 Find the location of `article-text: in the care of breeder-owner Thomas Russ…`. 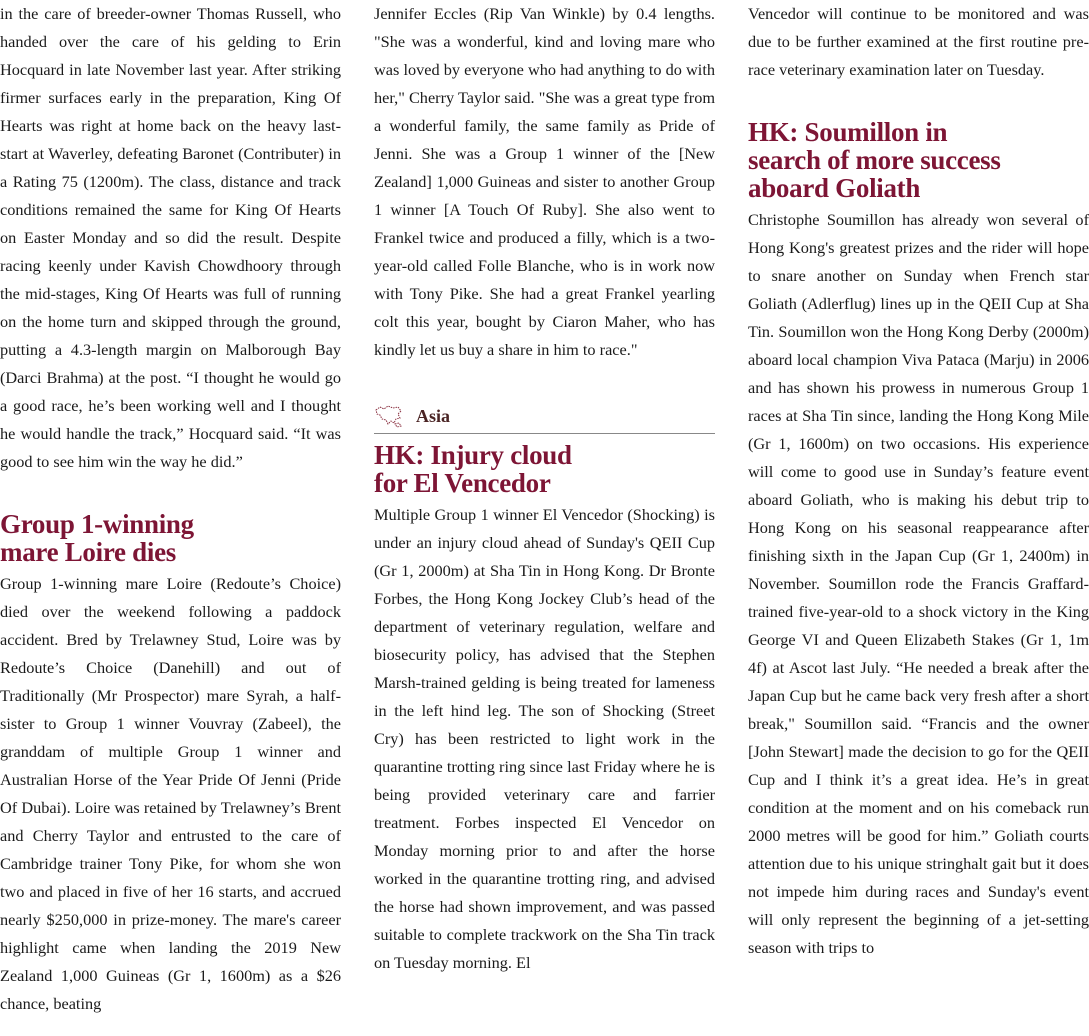

article-text: in the care of breeder-owner Thomas Russ… is located at coordinates (170, 237).